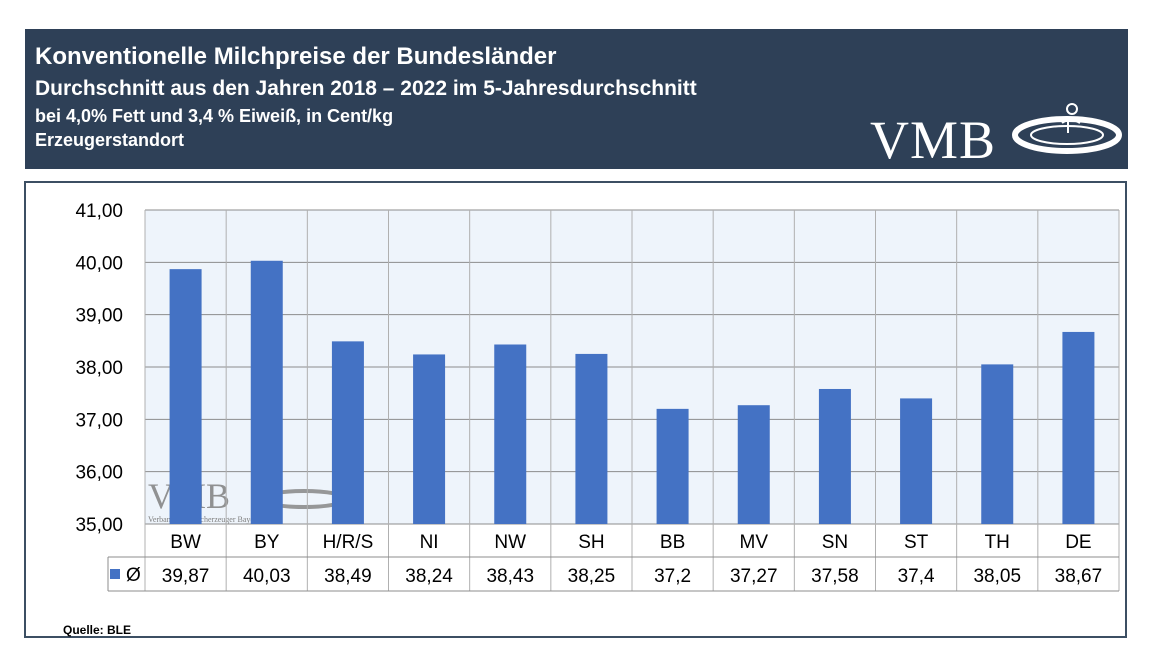 The width and height of the screenshot is (1154, 662). Describe the element at coordinates (754, 576) in the screenshot. I see `data-value-label: 37,27` at that location.